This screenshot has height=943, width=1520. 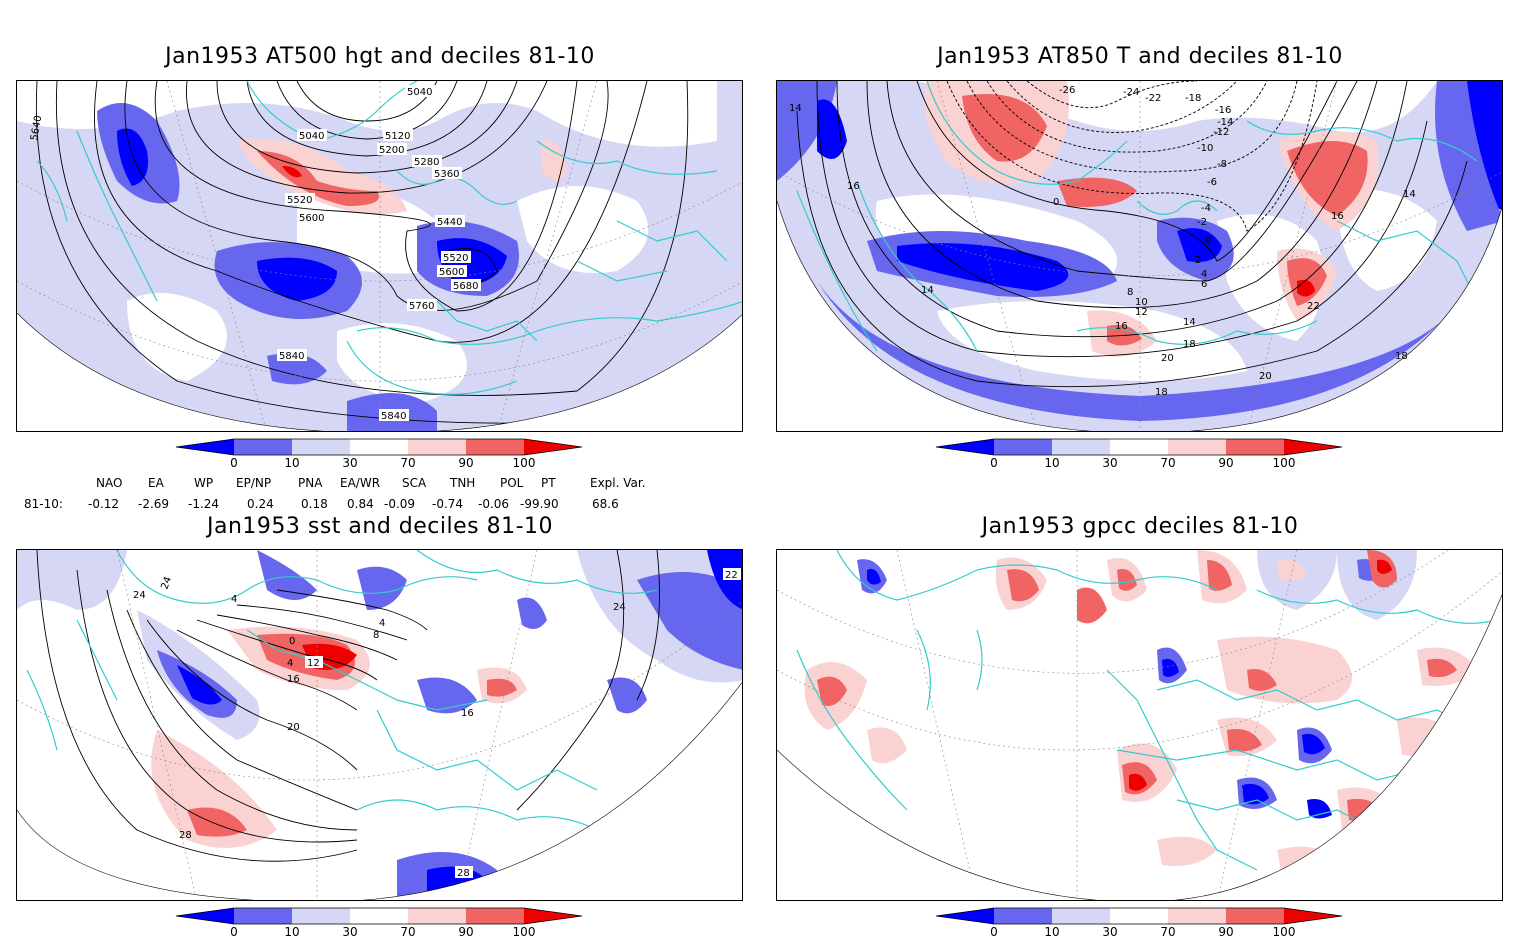 What do you see at coordinates (1202, 222) in the screenshot?
I see `clabel: -2` at bounding box center [1202, 222].